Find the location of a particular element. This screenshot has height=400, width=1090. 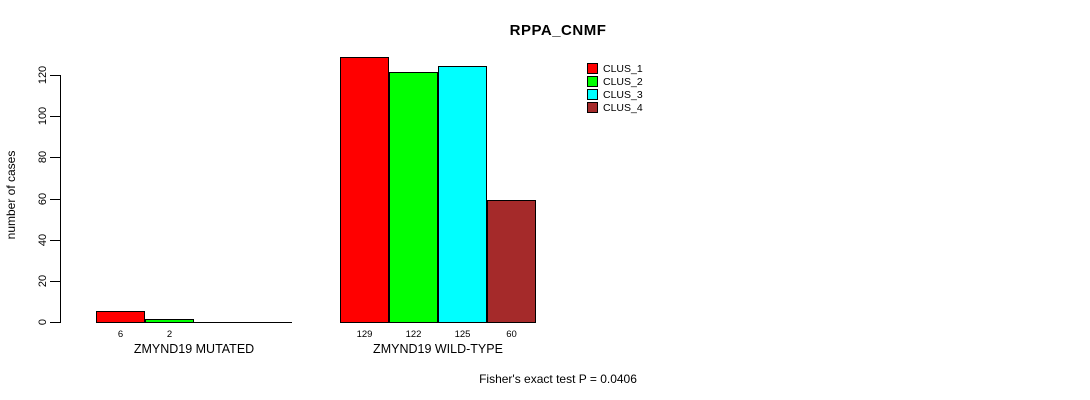

group-label: ZMYND19 MUTATED is located at coordinates (194, 349).